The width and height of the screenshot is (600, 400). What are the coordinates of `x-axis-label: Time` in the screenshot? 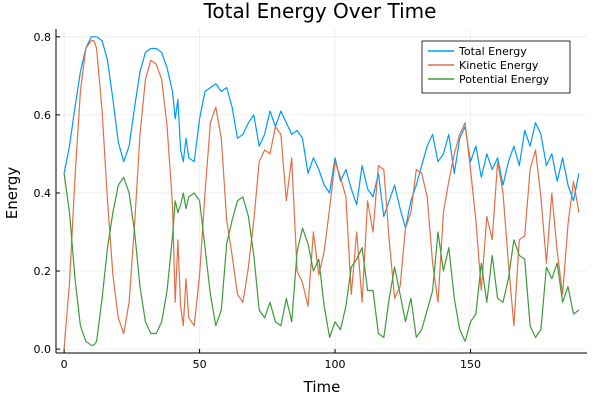 It's located at (322, 387).